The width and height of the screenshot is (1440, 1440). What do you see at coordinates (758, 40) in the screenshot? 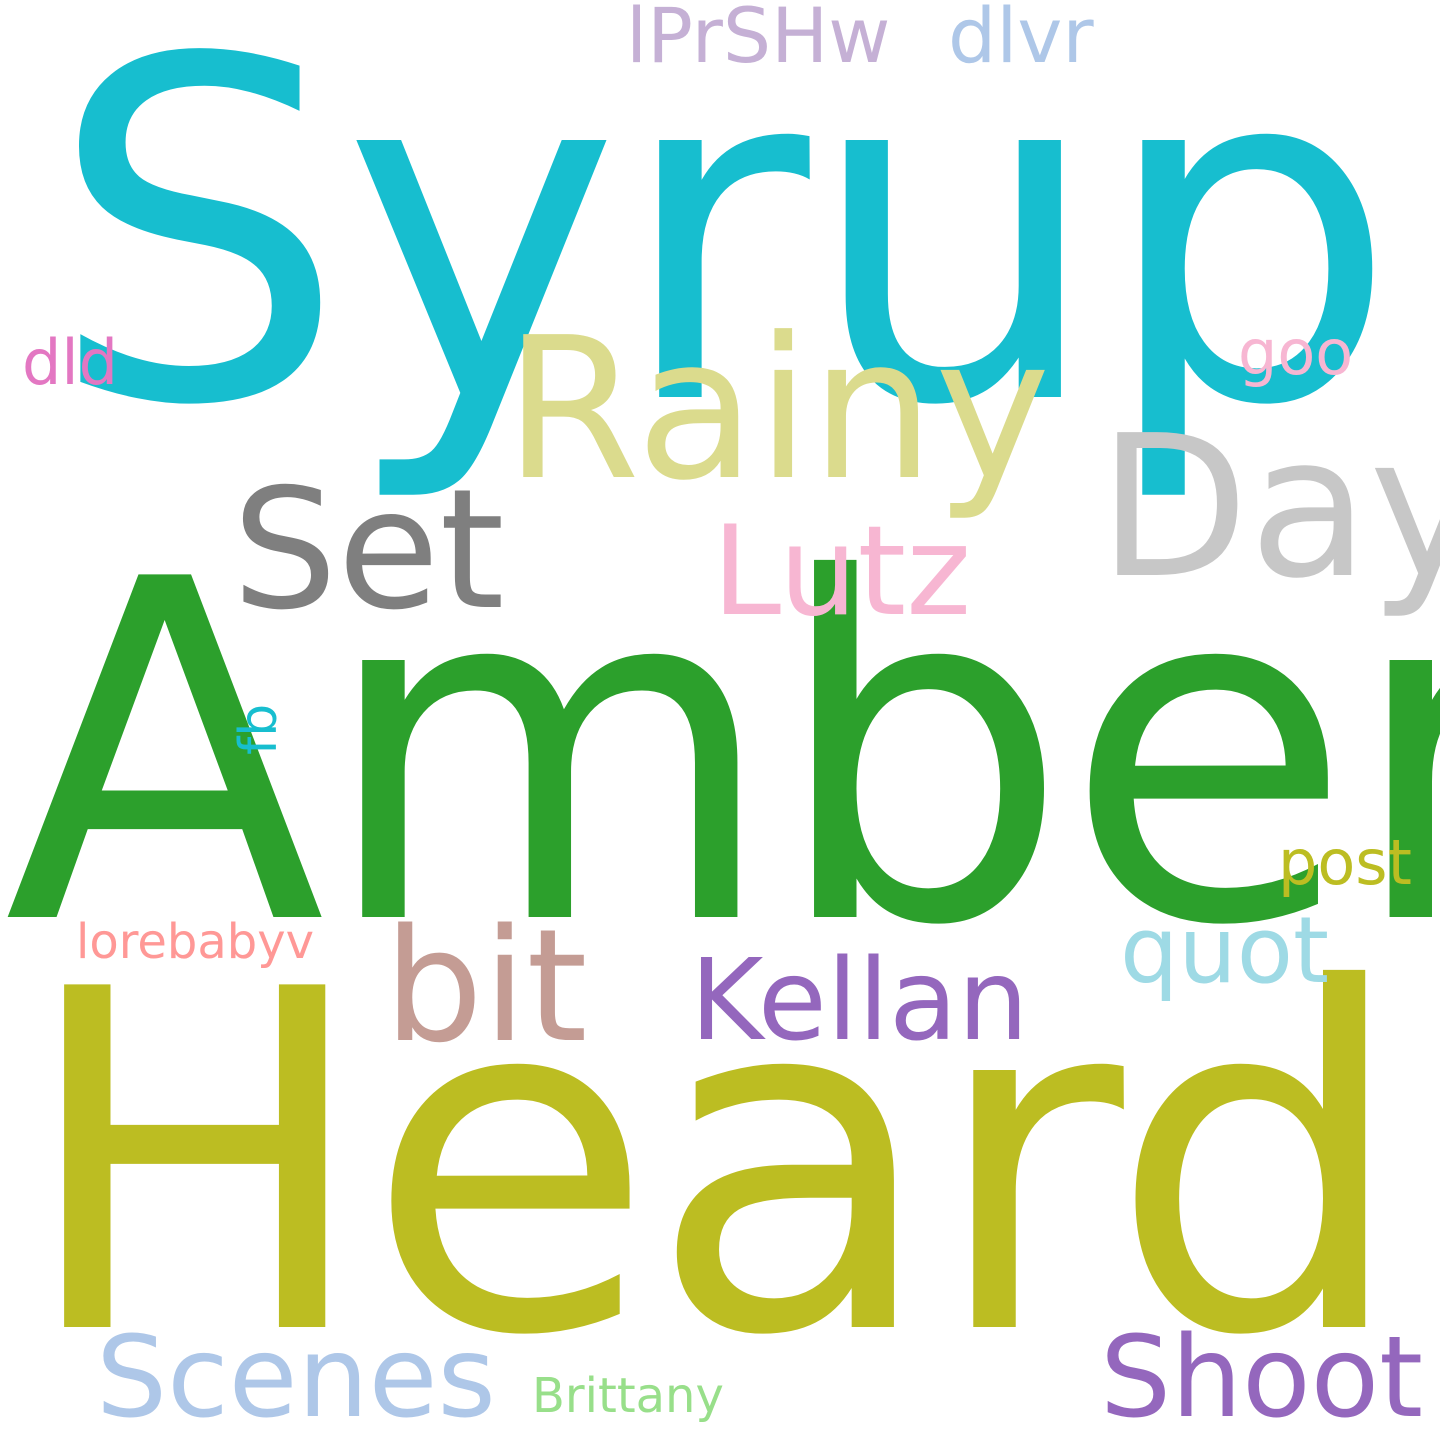
I see `word-lprshw: lPrSHw` at bounding box center [758, 40].